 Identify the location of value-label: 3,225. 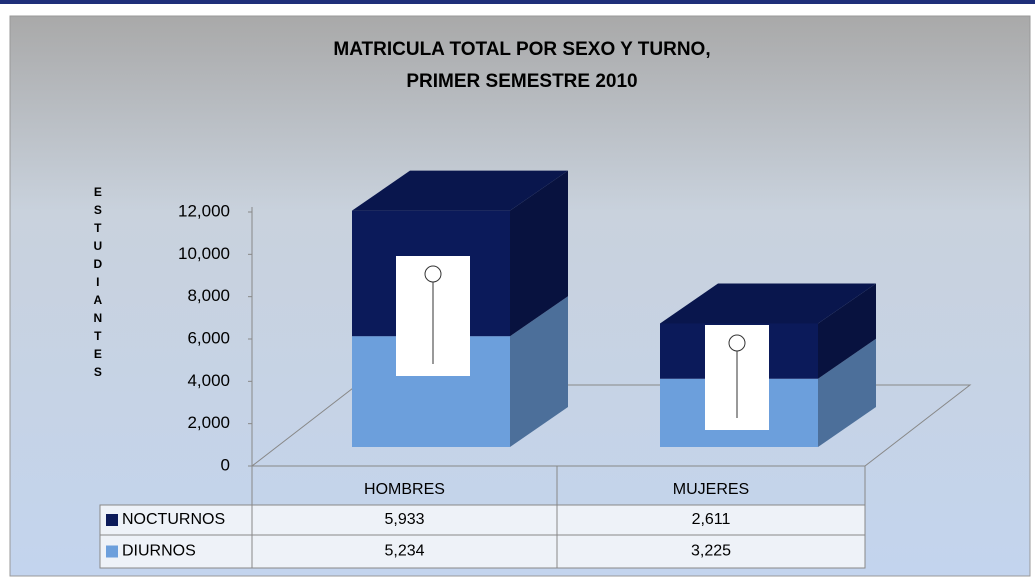
(711, 551).